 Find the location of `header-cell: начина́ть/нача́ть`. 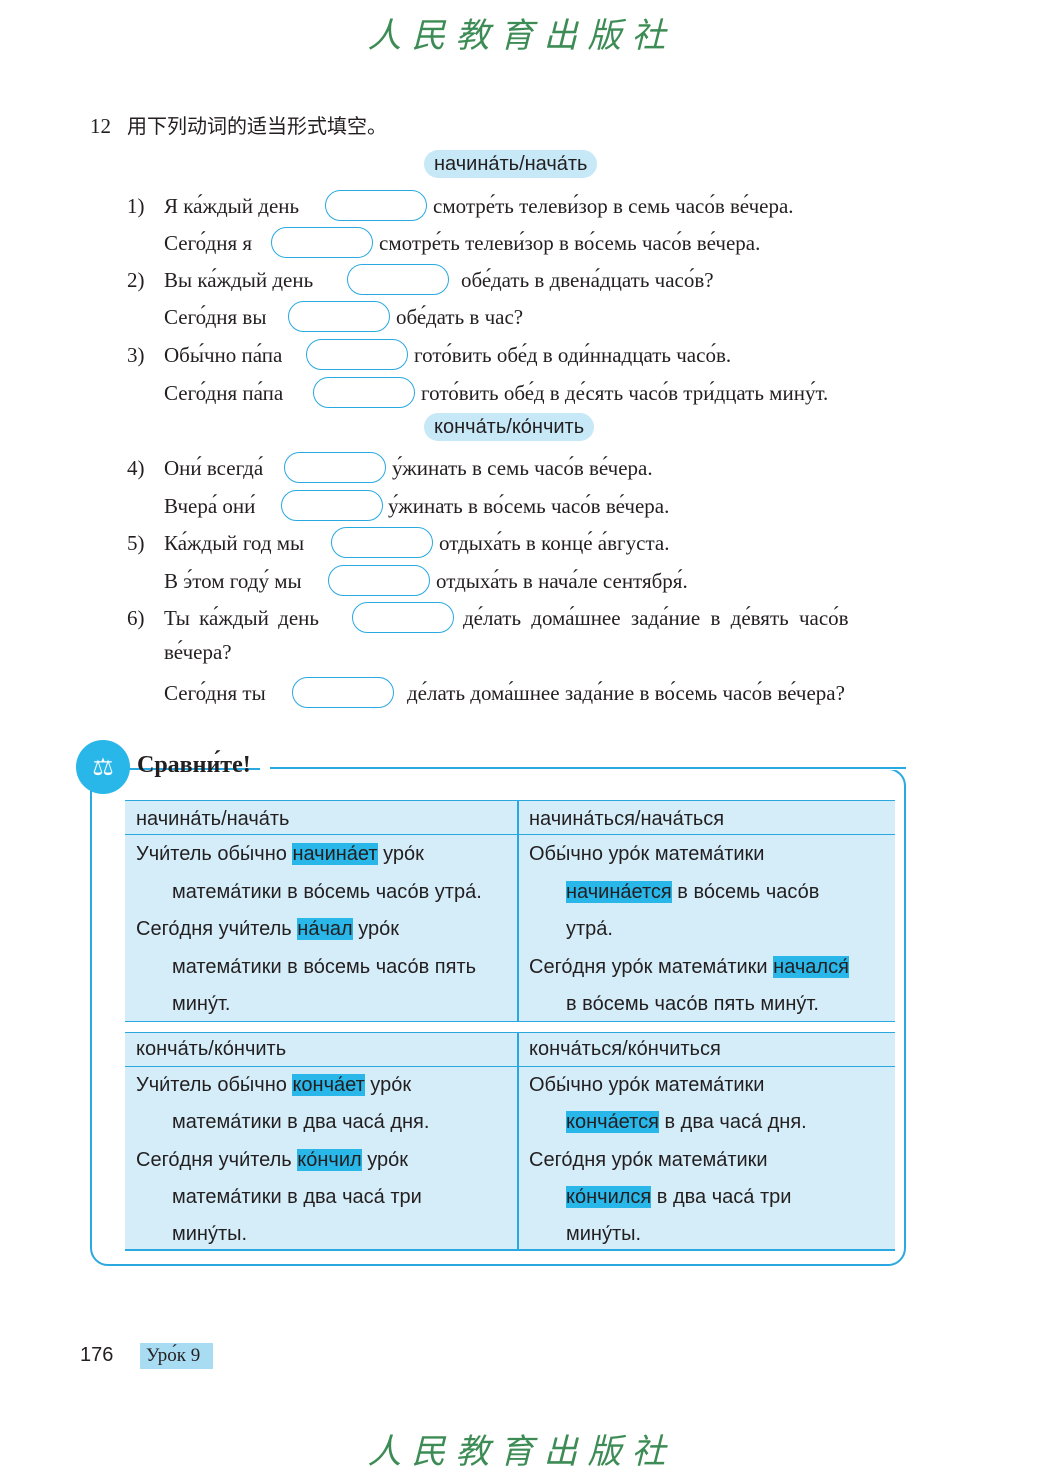

header-cell: начина́ть/нача́ть is located at coordinates (213, 819).